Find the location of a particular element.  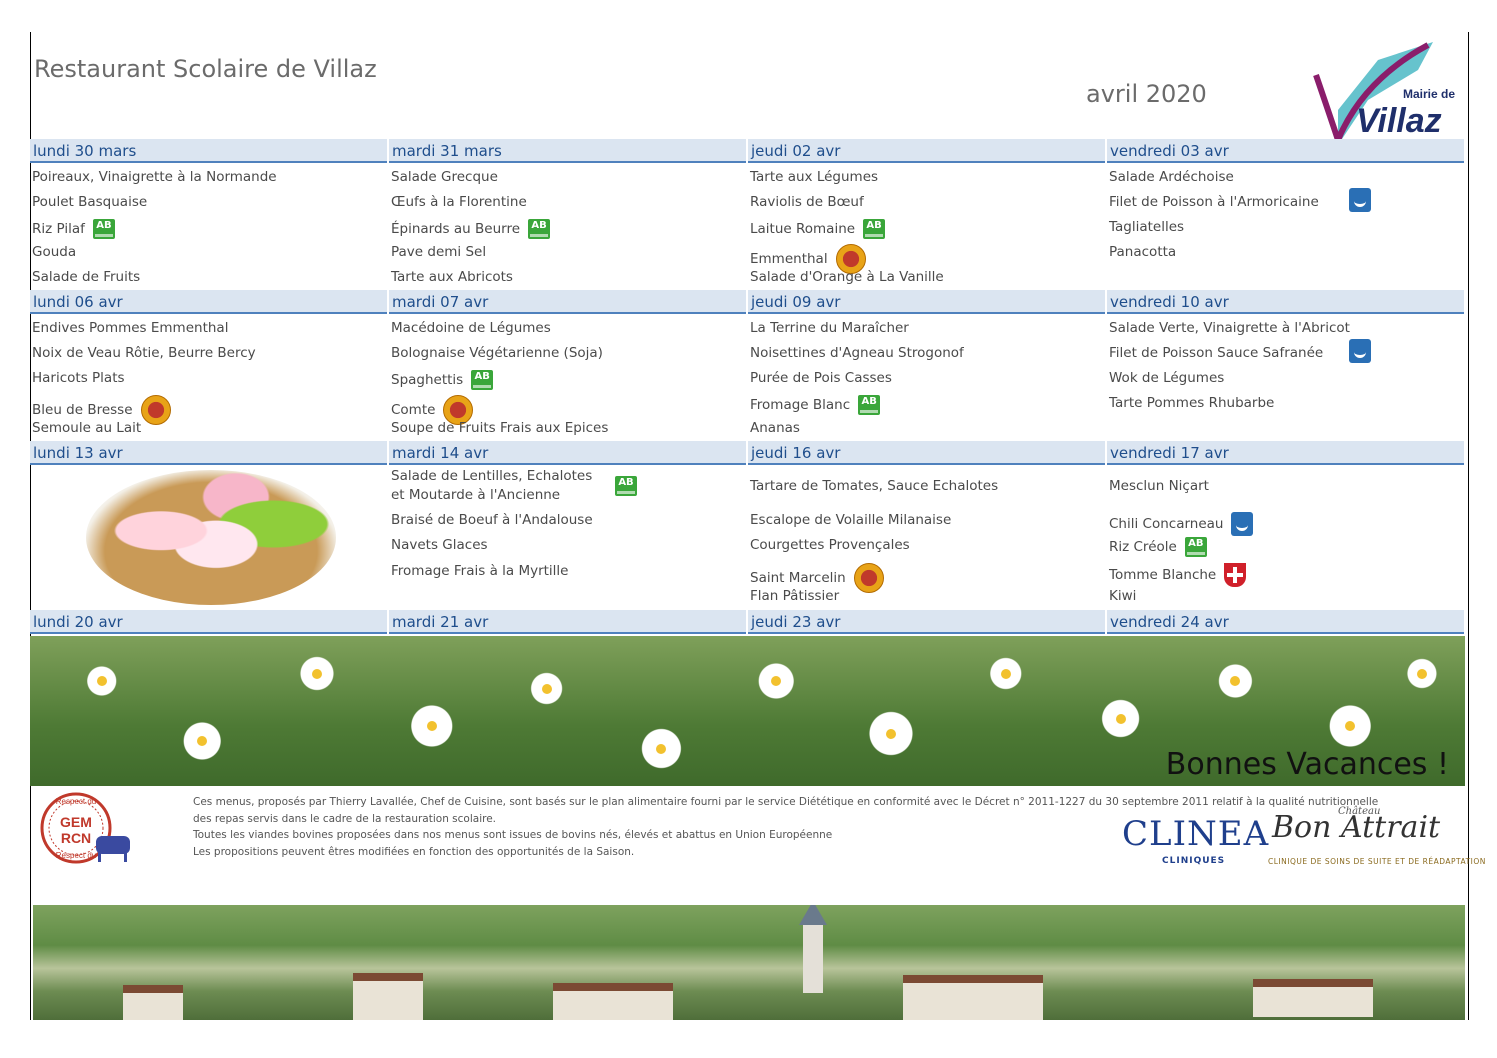

menu-item-label: Filet de Poisson Sauce Safranée is located at coordinates (1216, 353).